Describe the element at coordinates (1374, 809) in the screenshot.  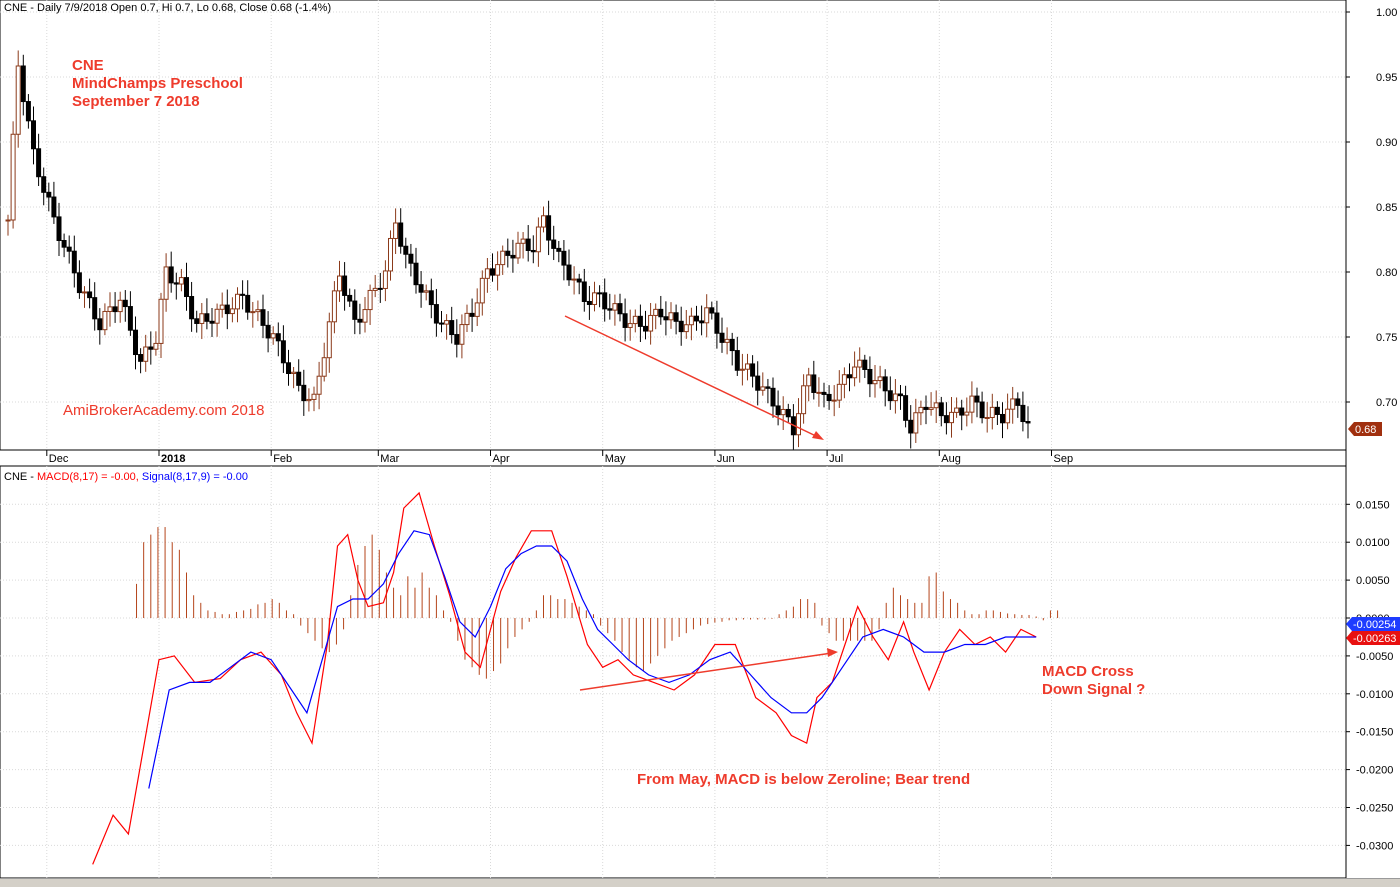
I see `macd-tick-label: -0.0250` at that location.